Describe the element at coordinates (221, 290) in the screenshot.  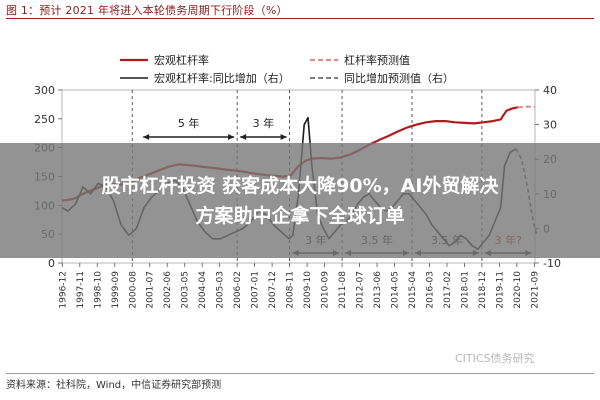
I see `x-tick-label: 2005-03` at that location.